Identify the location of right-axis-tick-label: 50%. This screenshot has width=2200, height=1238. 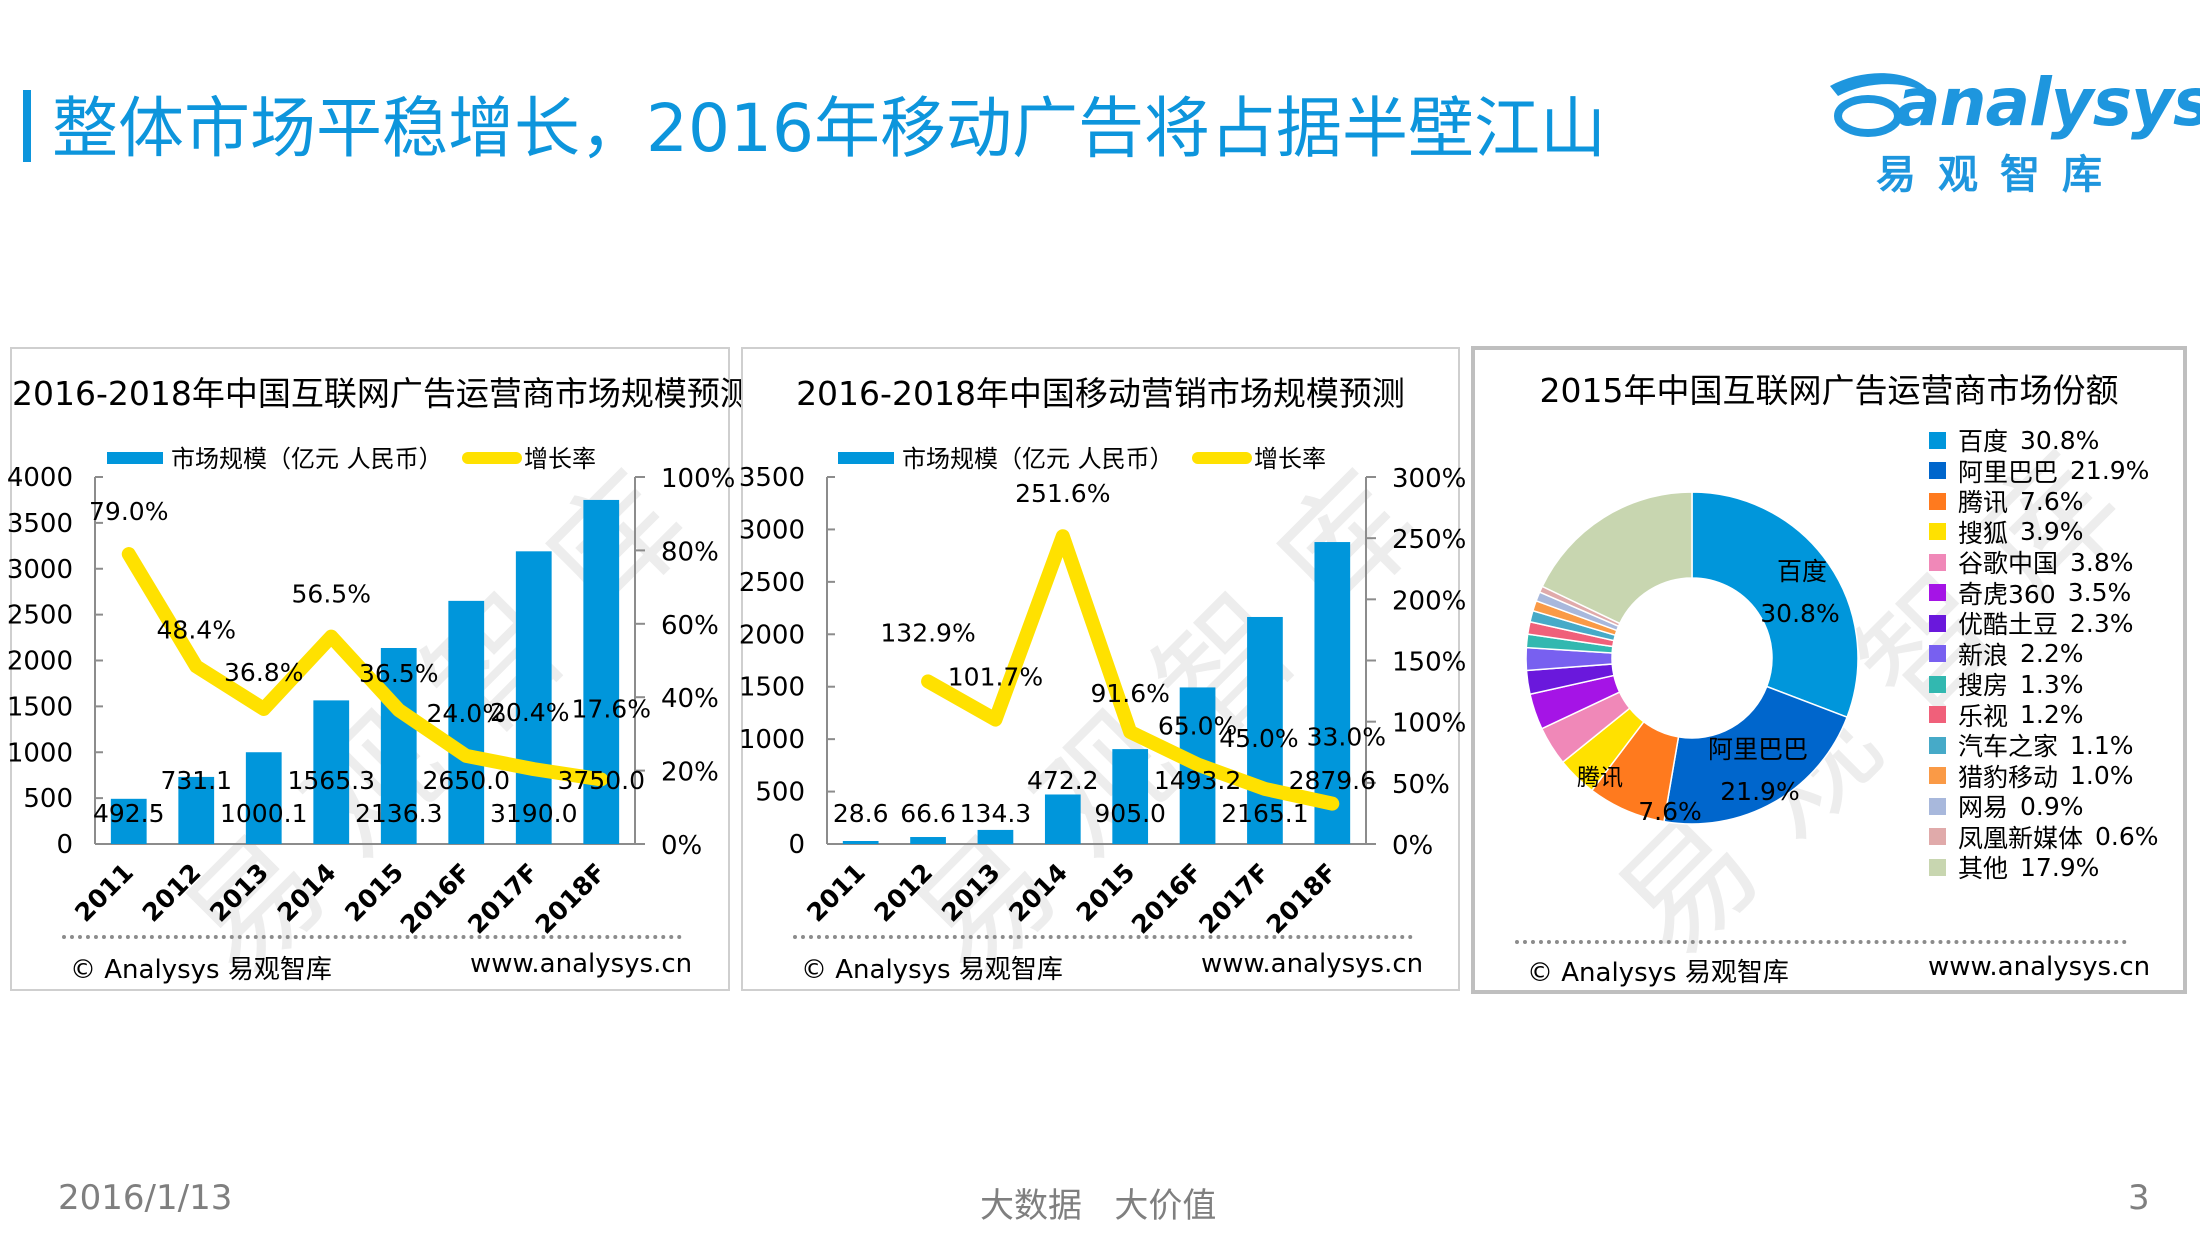
(1421, 785).